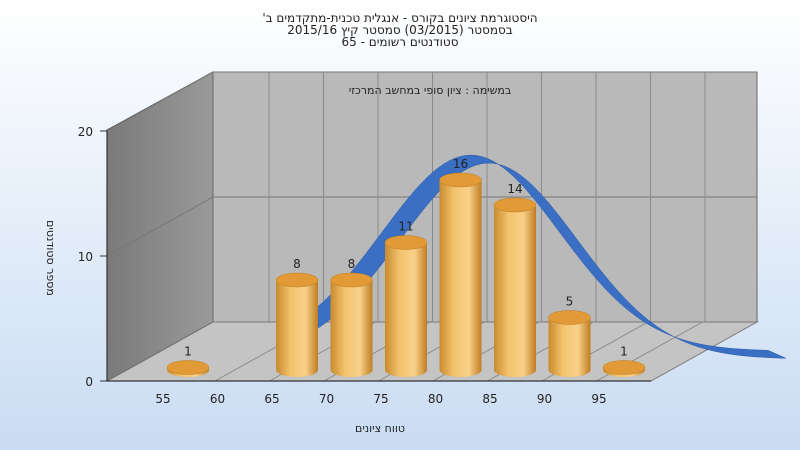  Describe the element at coordinates (162, 399) in the screenshot. I see `x-tick-label: 55` at that location.